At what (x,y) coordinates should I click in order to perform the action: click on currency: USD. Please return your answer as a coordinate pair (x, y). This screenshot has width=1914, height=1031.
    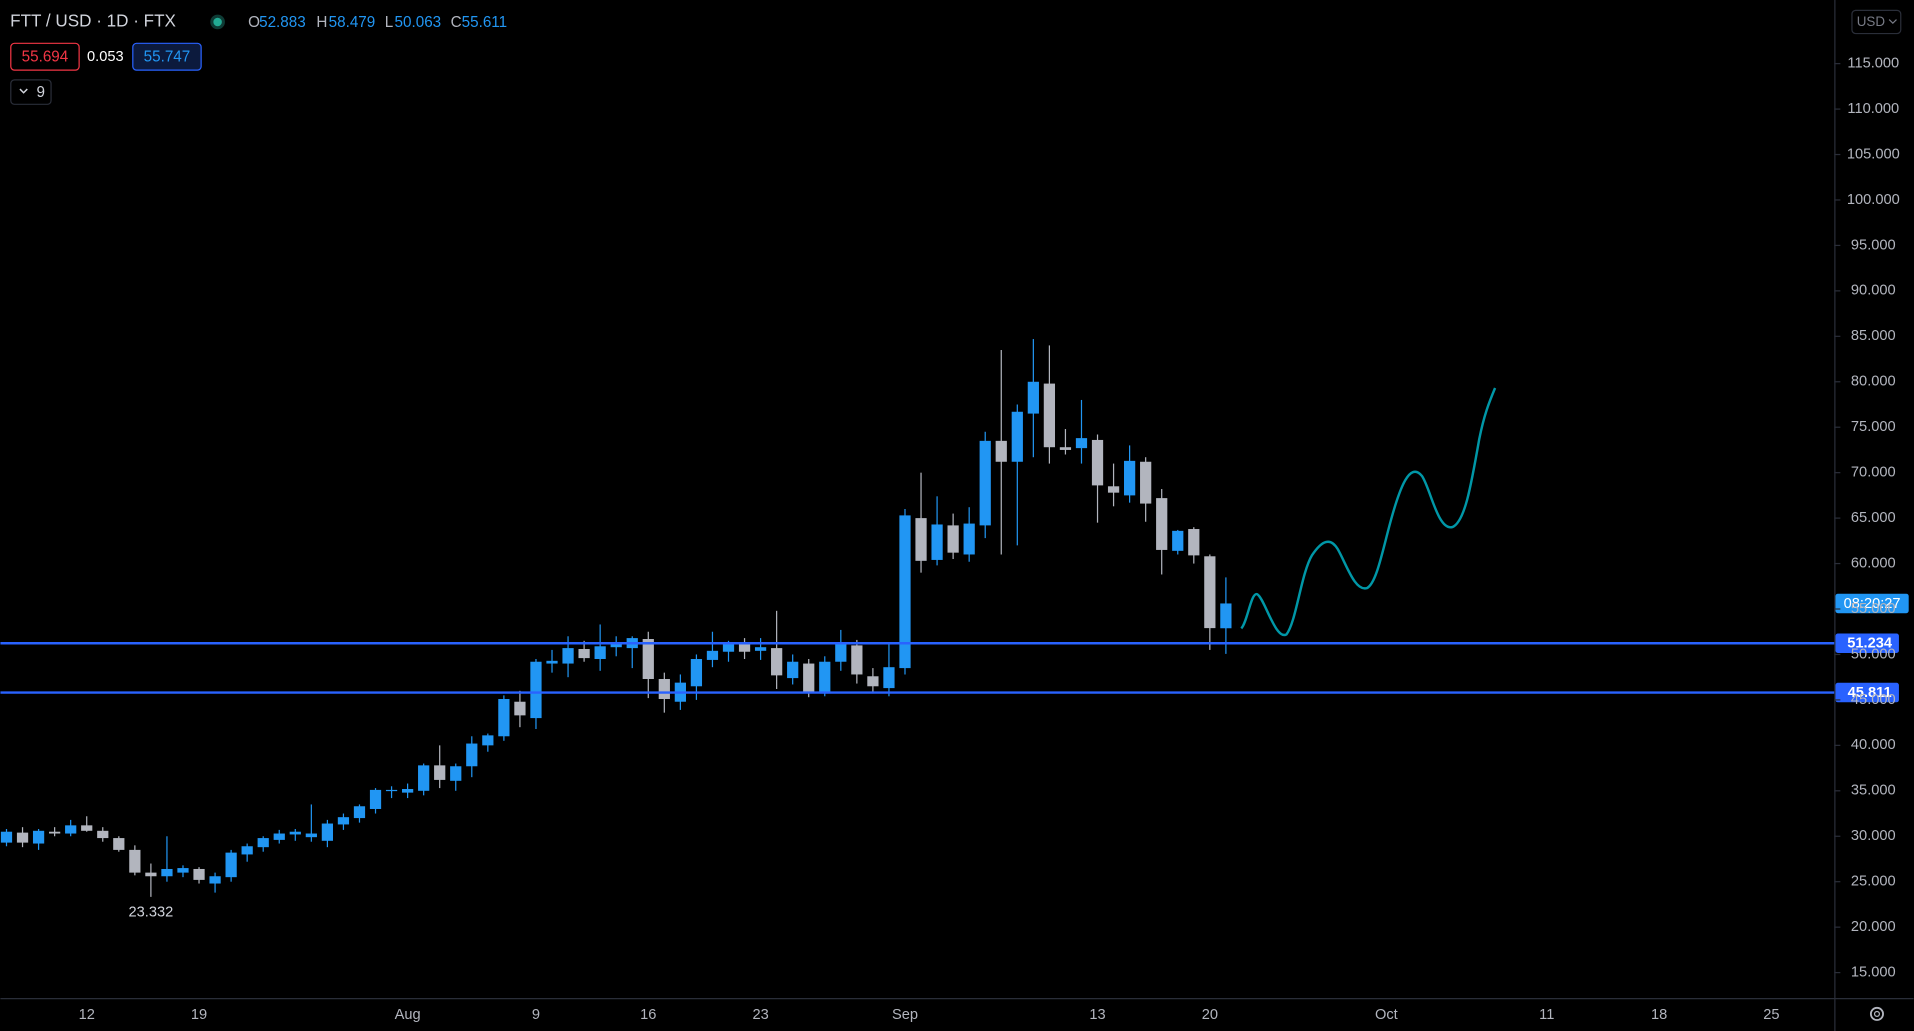
    Looking at the image, I should click on (1871, 21).